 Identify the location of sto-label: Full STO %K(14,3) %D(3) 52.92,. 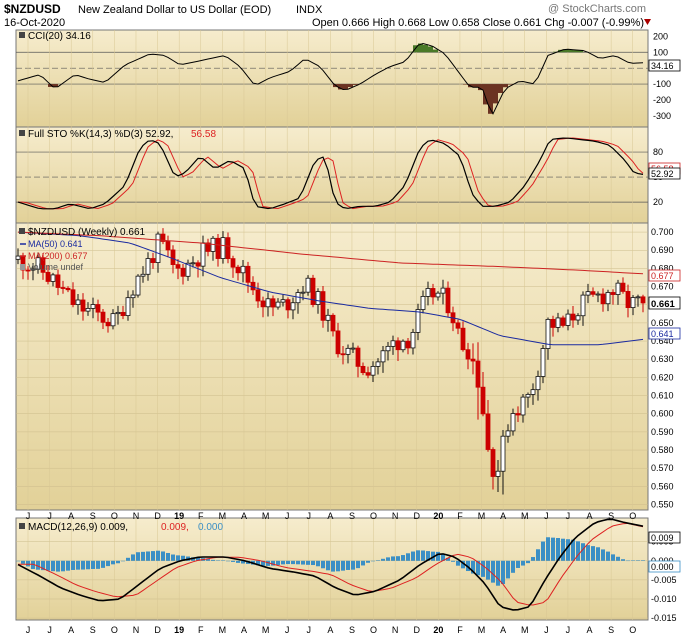
(100, 134).